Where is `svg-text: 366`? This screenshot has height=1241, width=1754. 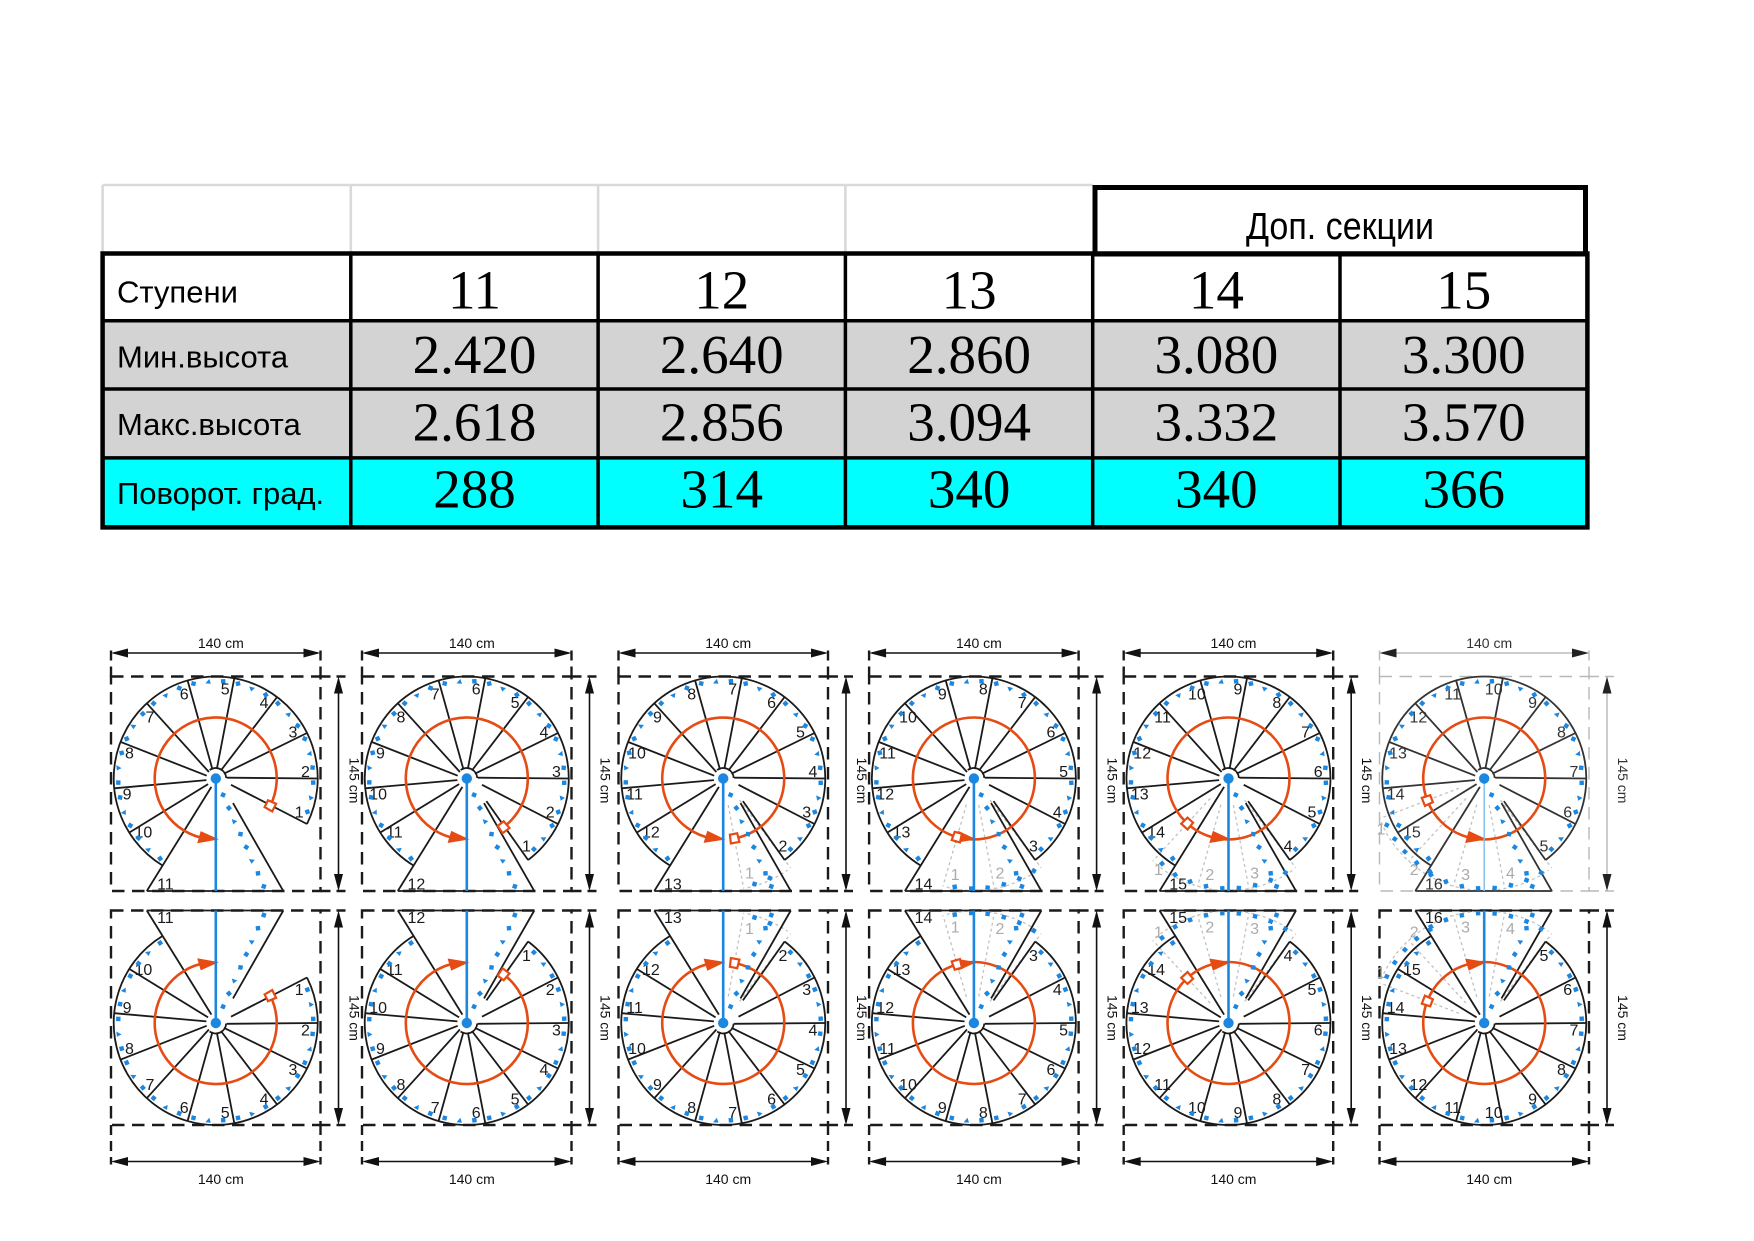 svg-text: 366 is located at coordinates (1463, 488).